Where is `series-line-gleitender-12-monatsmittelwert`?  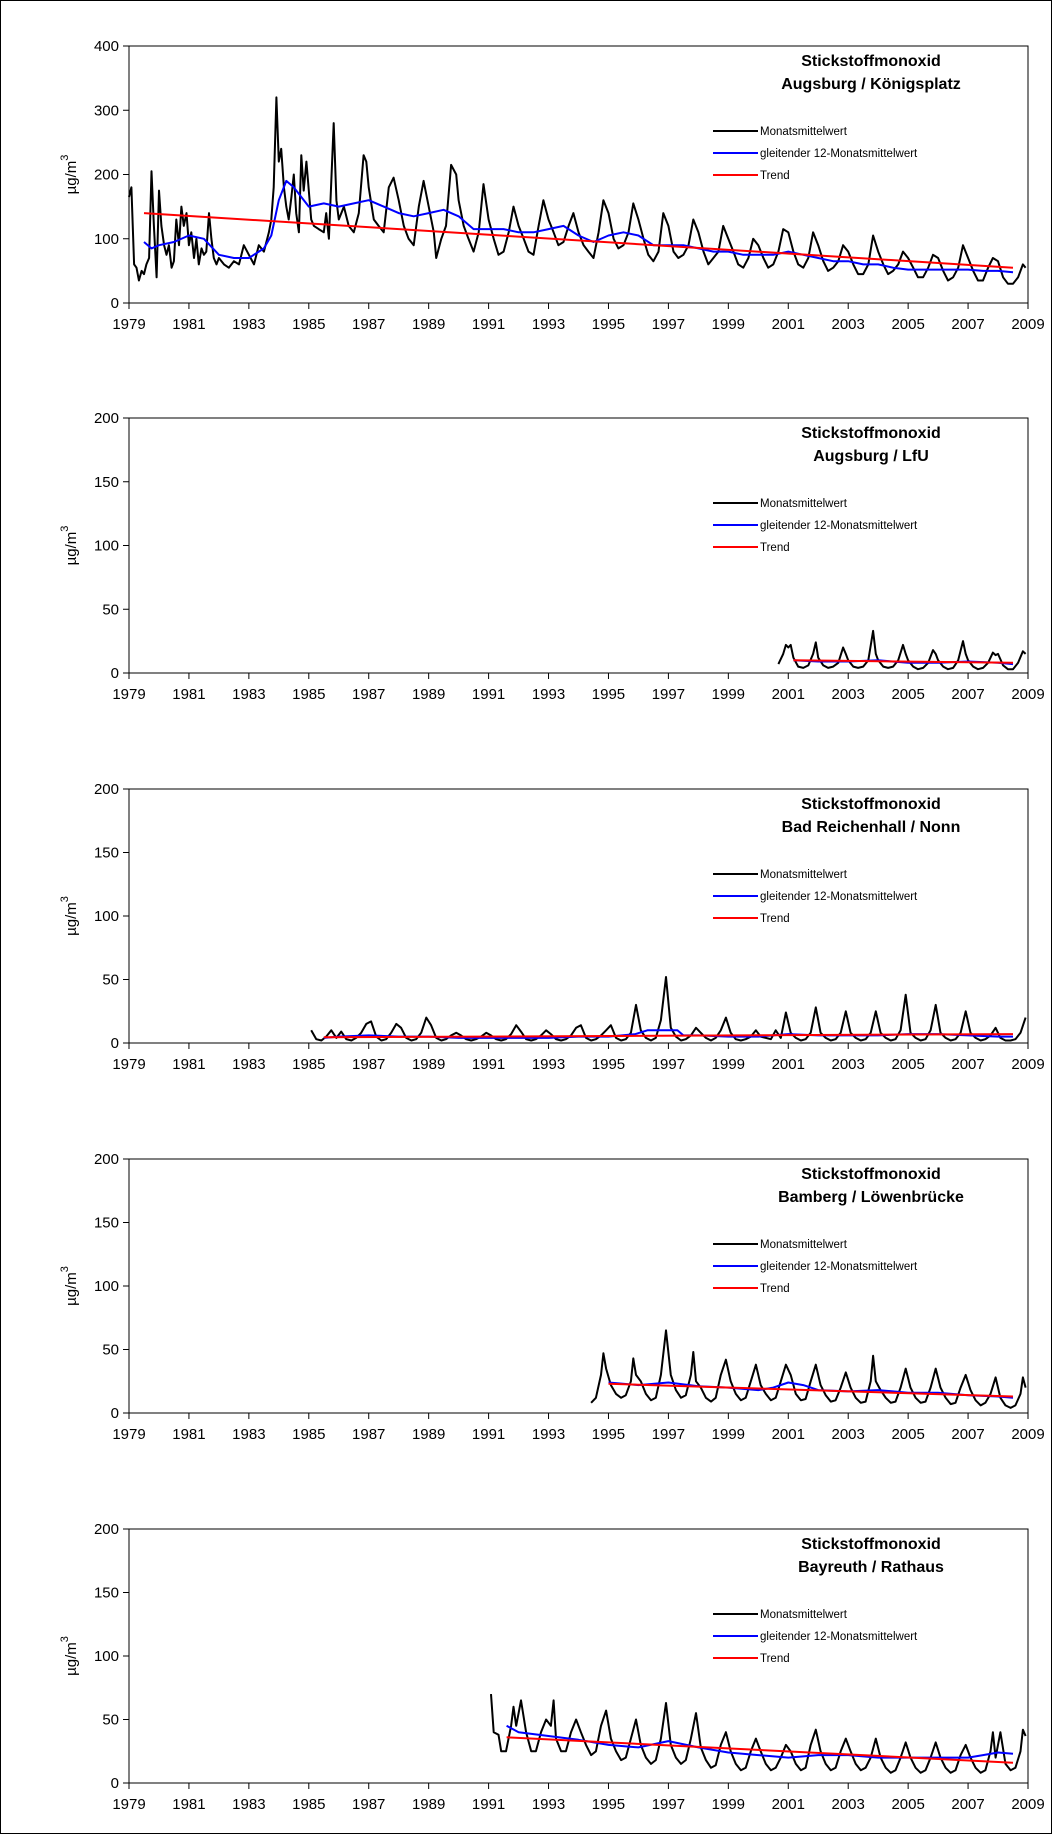
series-line-gleitender-12-monatsmittelwert is located at coordinates (578, 226).